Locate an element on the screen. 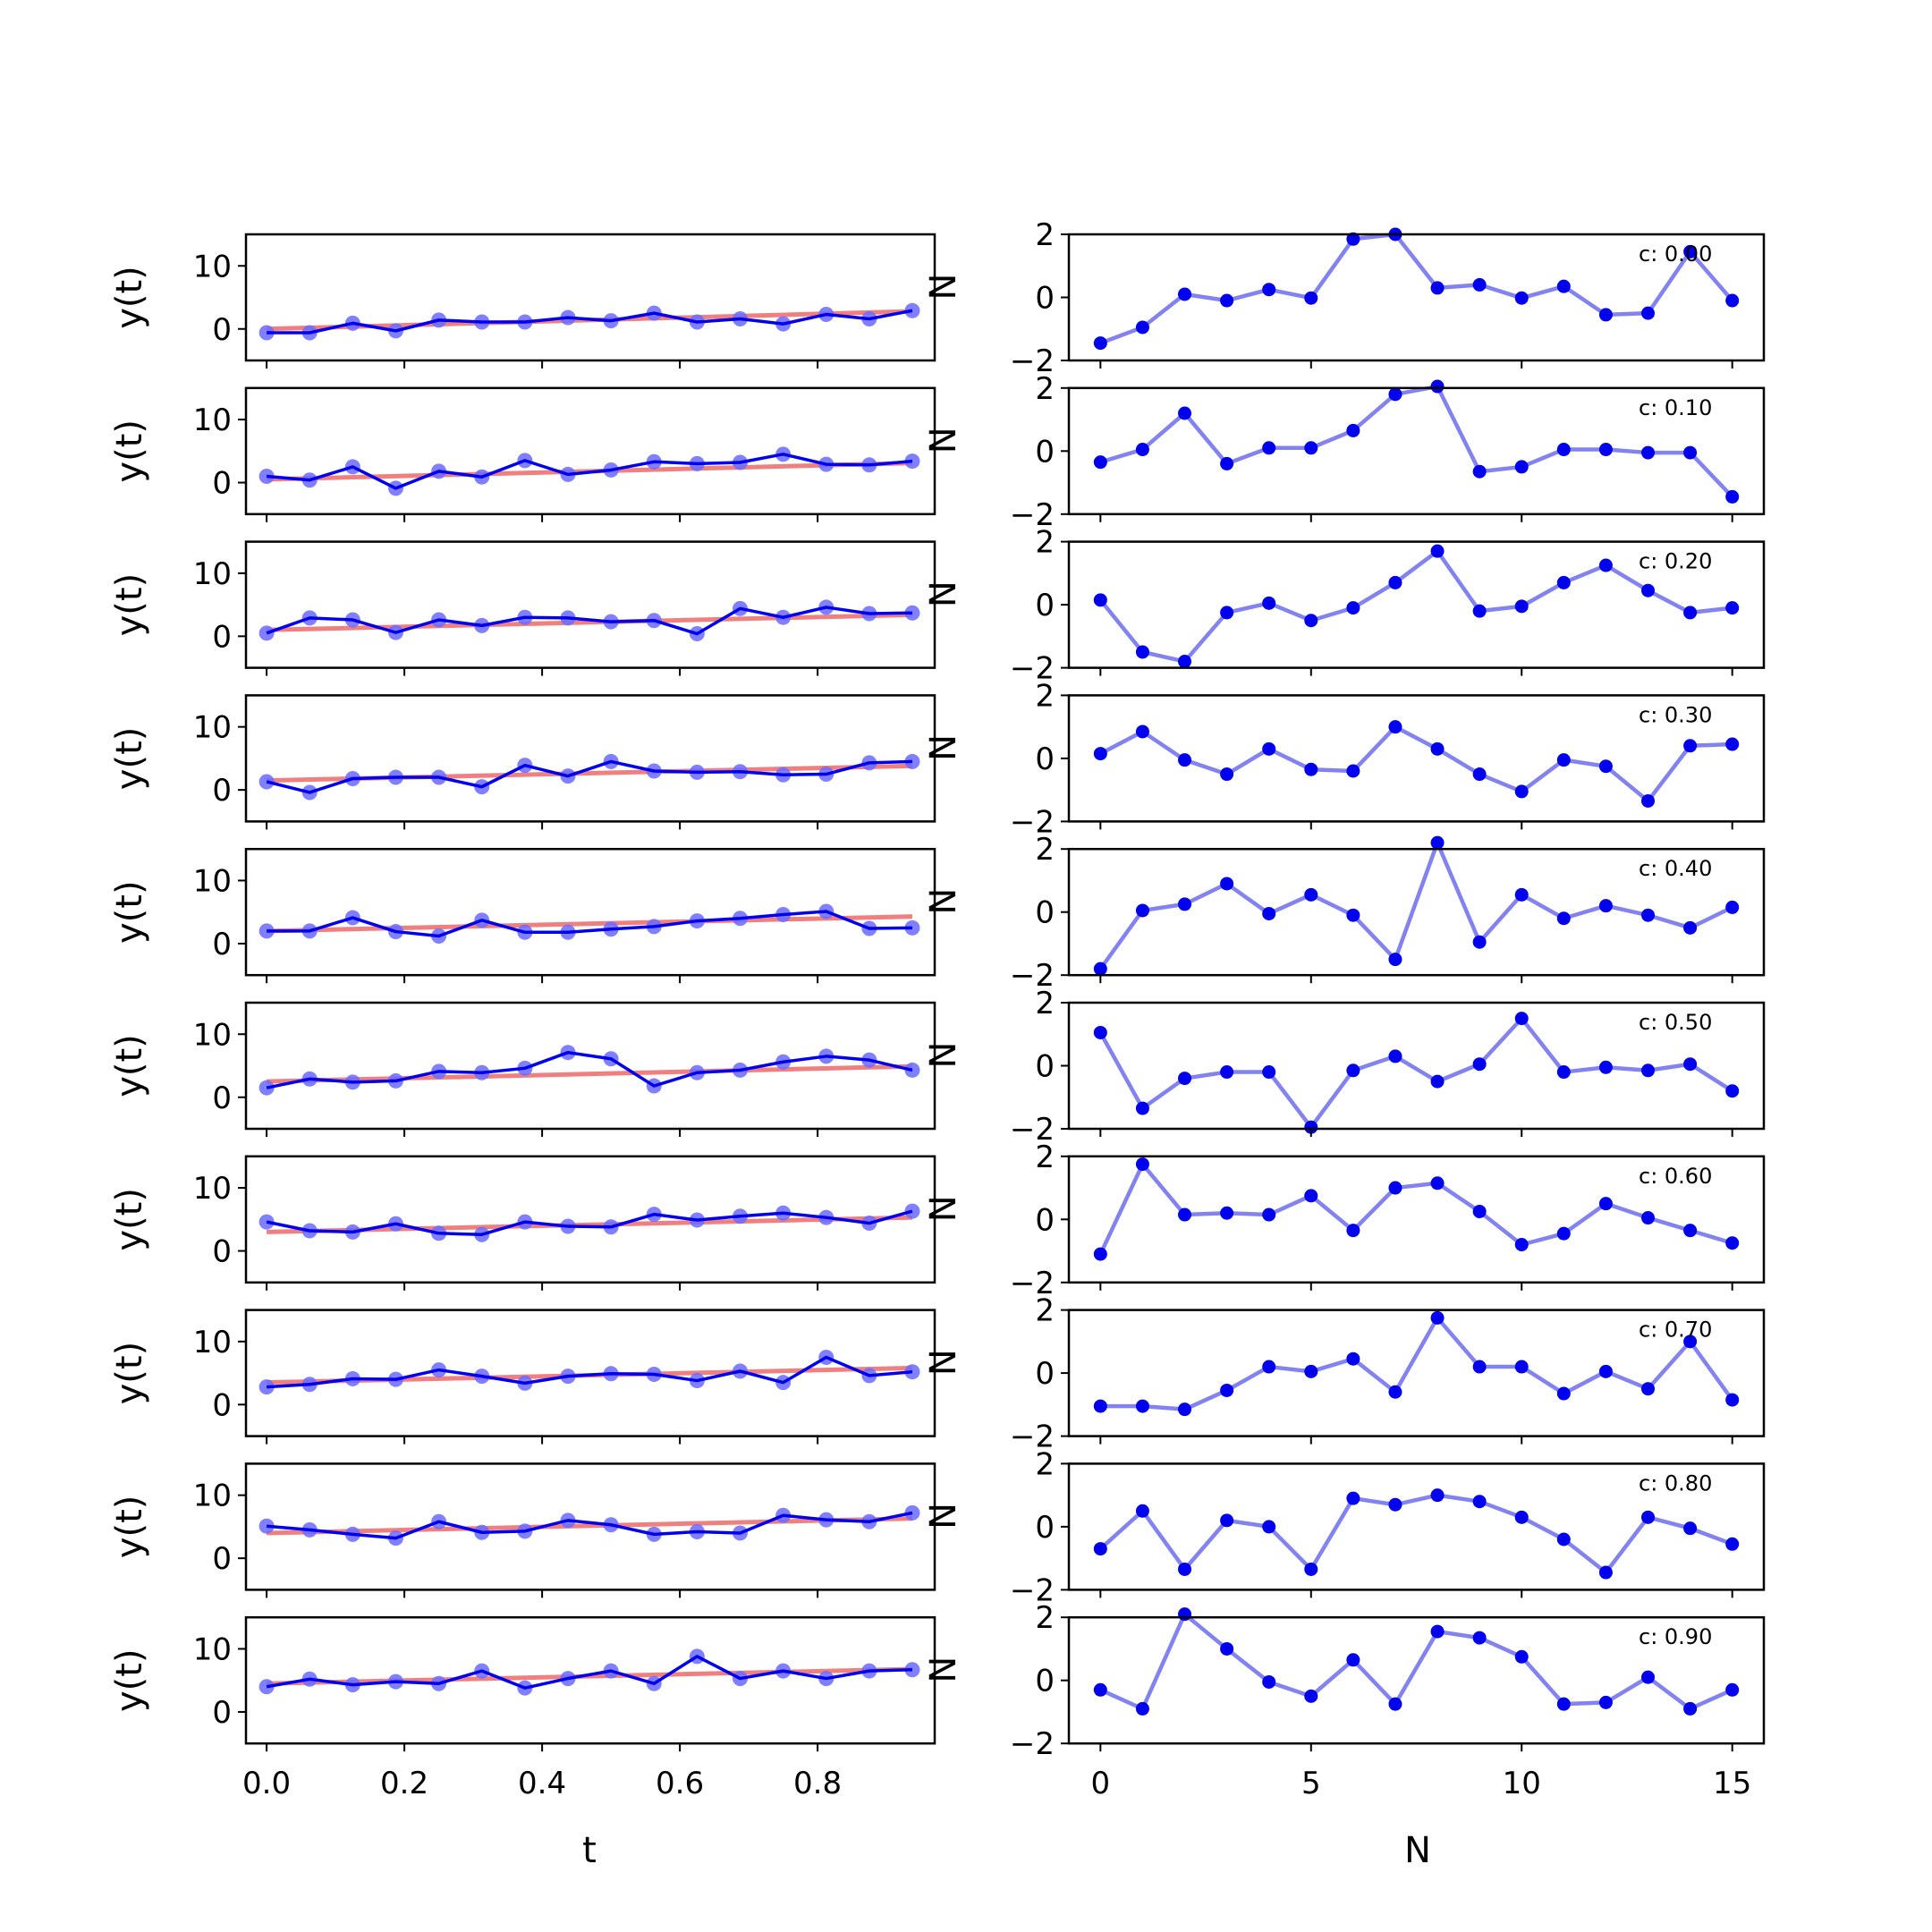  left-panel-row-3: 0 10 y(t) is located at coordinates (522, 762).